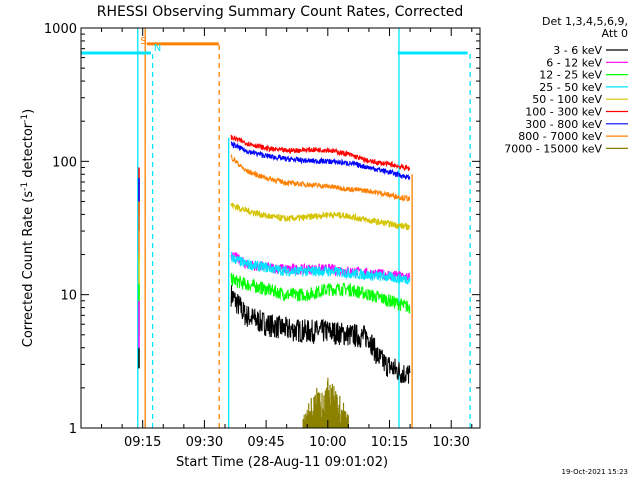 The width and height of the screenshot is (640, 485). What do you see at coordinates (574, 62) in the screenshot?
I see `legend-label-2: 6 - 12 keV` at bounding box center [574, 62].